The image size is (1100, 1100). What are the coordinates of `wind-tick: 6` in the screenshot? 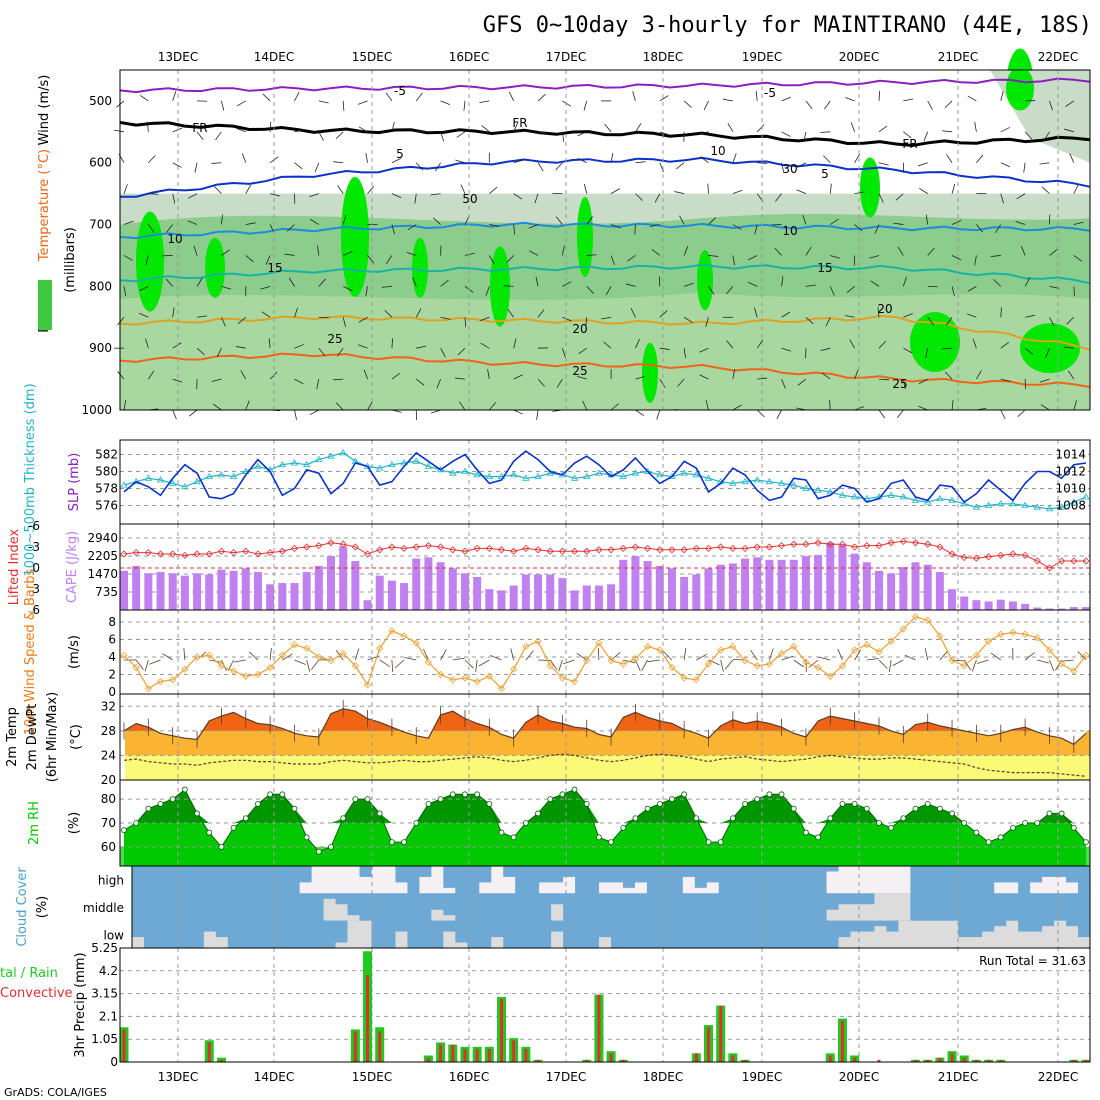 It's located at (112, 640).